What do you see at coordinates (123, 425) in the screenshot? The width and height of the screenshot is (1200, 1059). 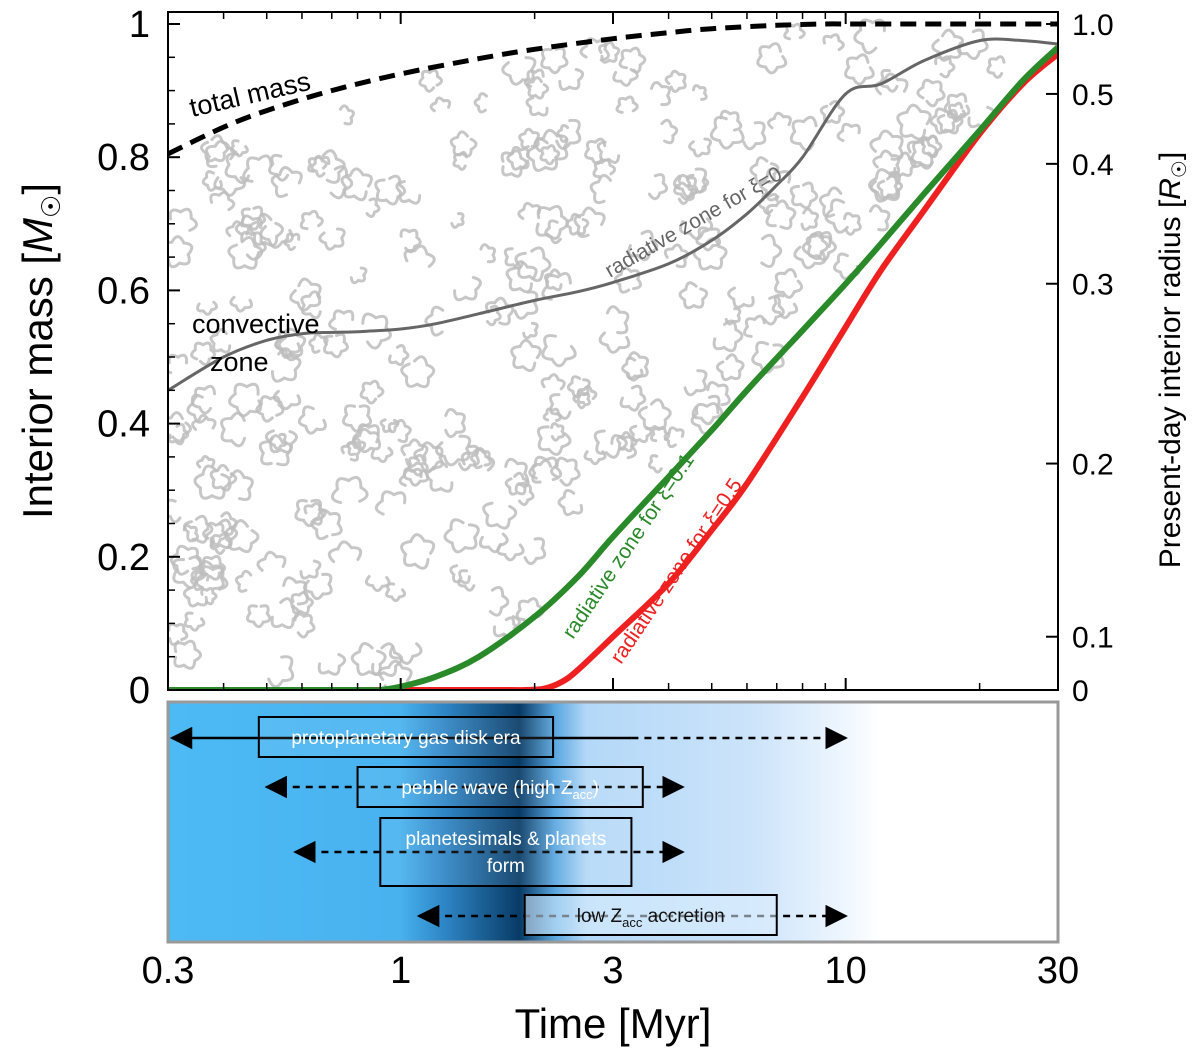 I see `y-tick-label: 0.4` at bounding box center [123, 425].